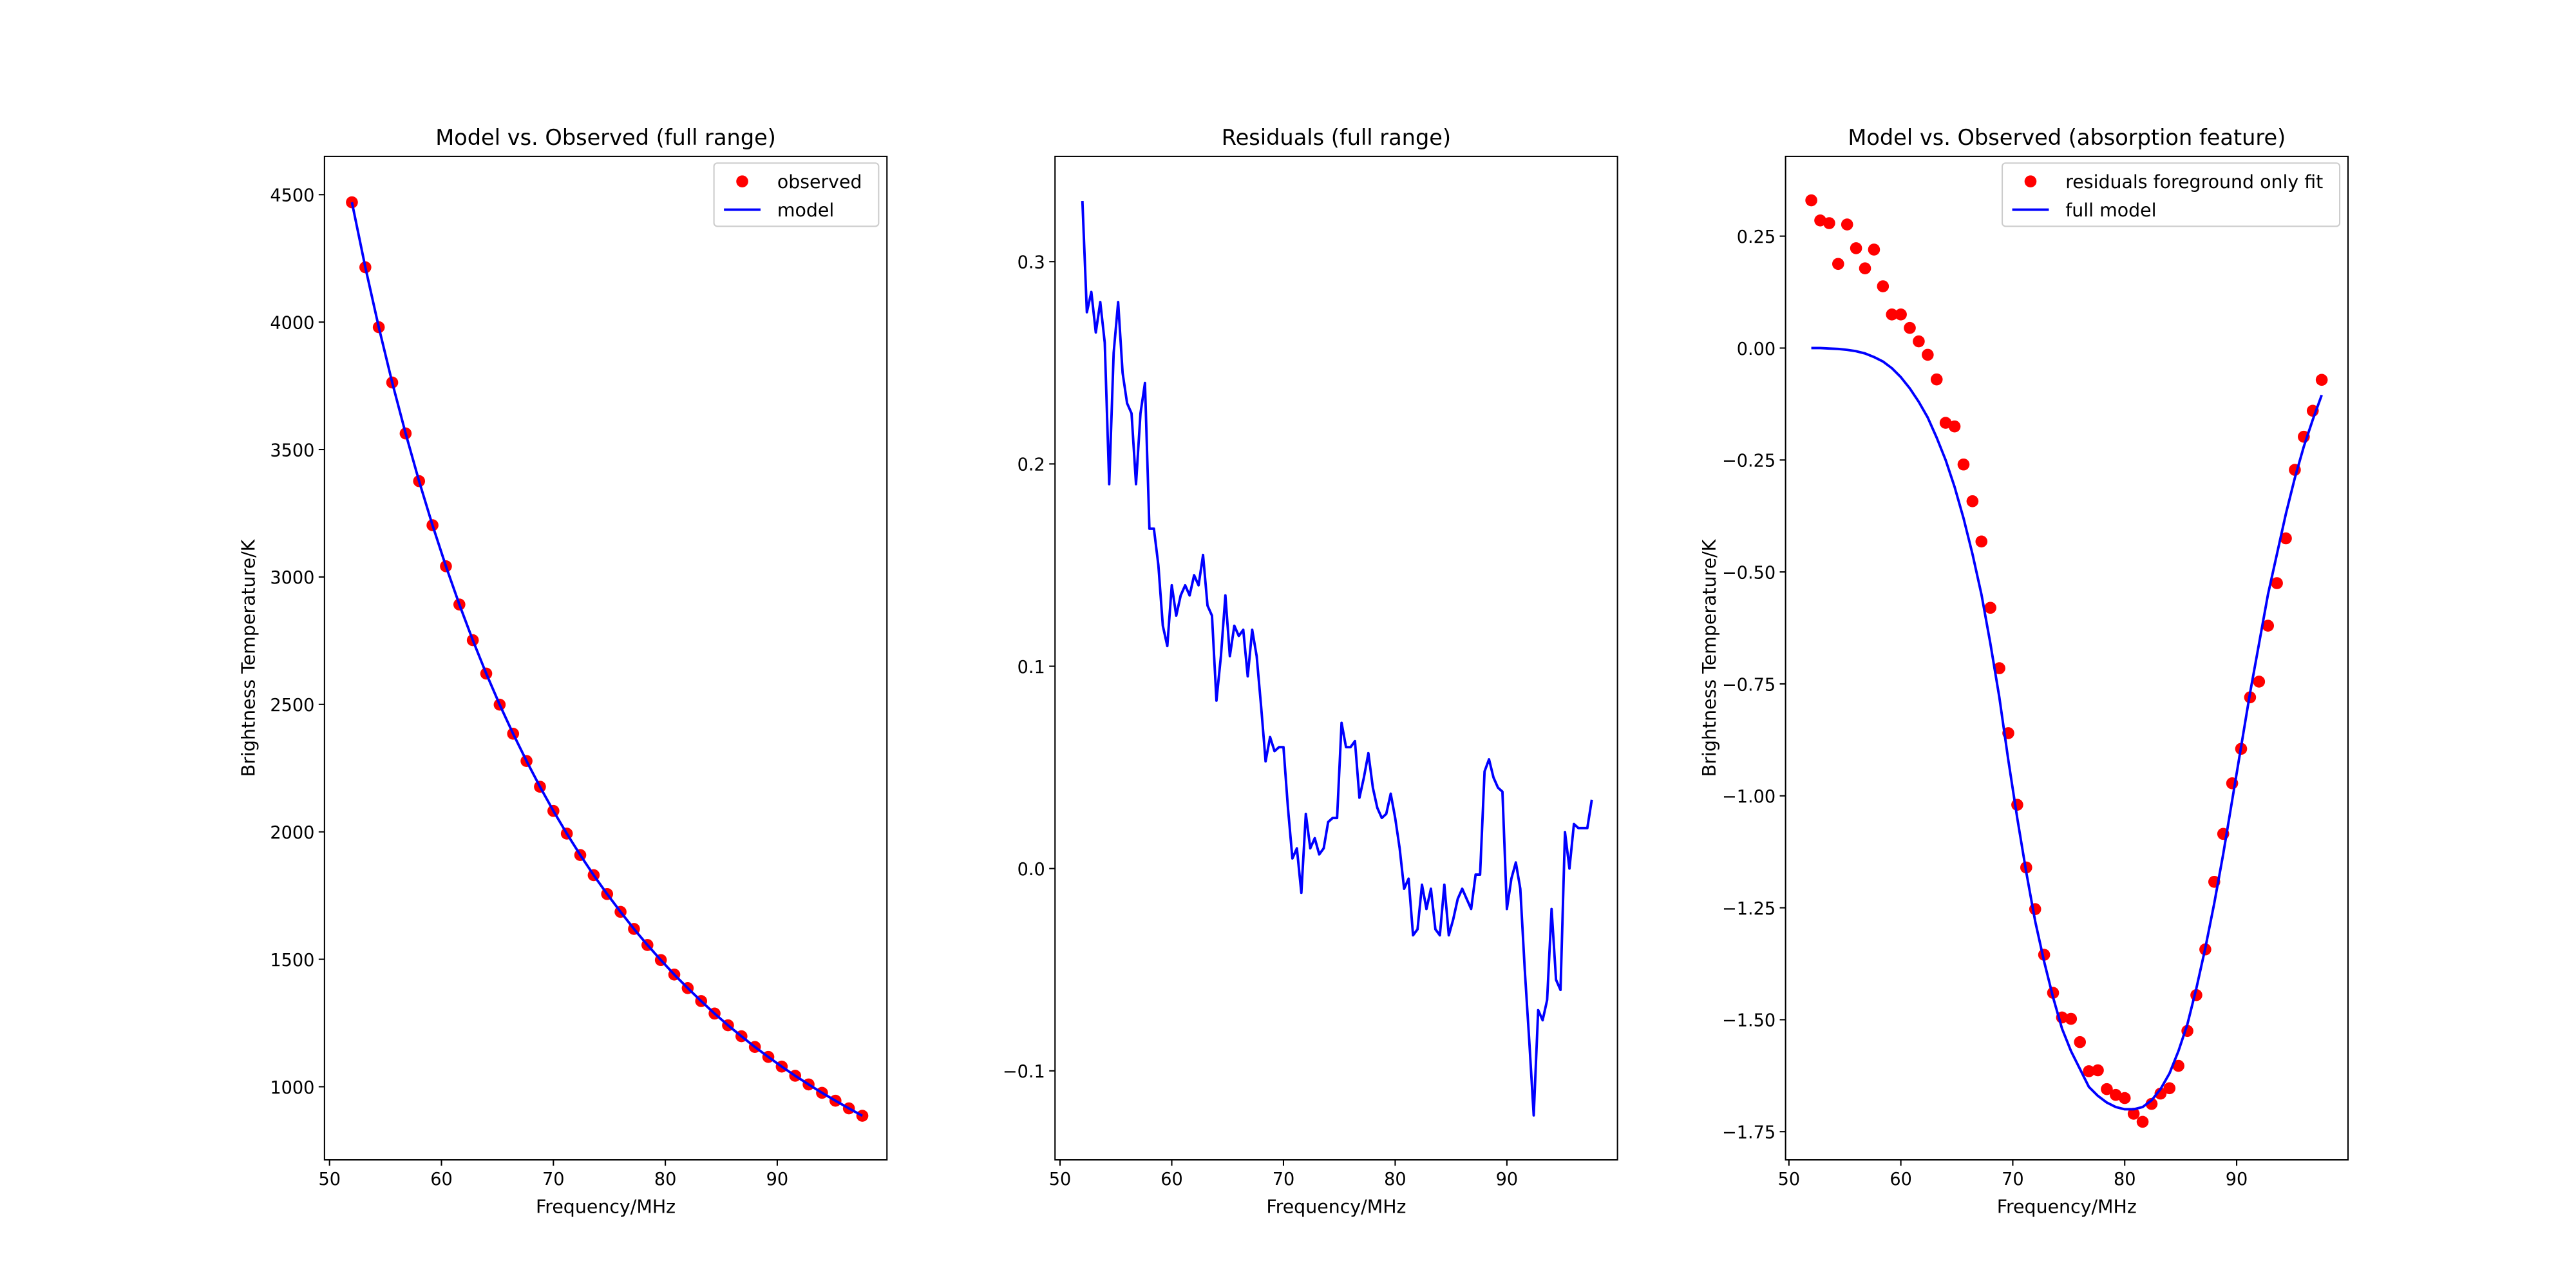 This screenshot has width=2576, height=1288. Describe the element at coordinates (1749, 461) in the screenshot. I see `y-tick-label: −0.25` at that location.